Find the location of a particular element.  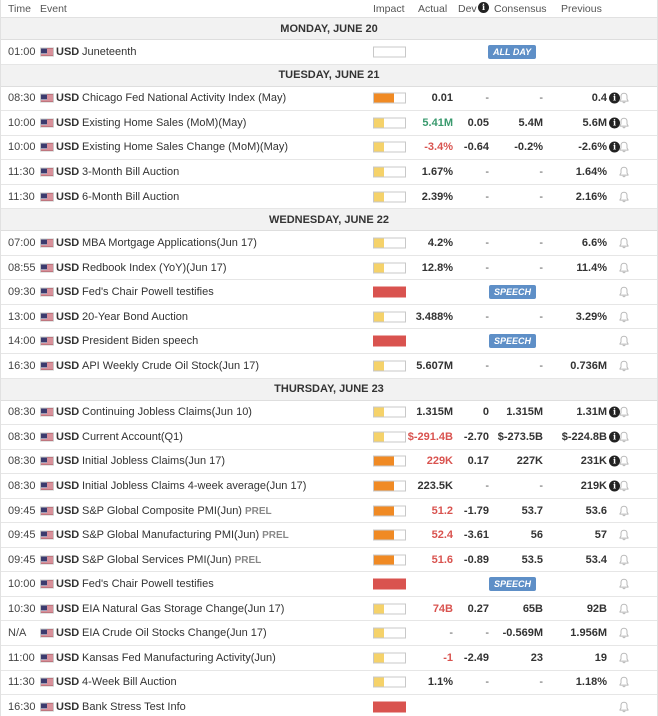

event-name: EIA Natural Gas Storage Change(Jun 17) is located at coordinates (183, 609).